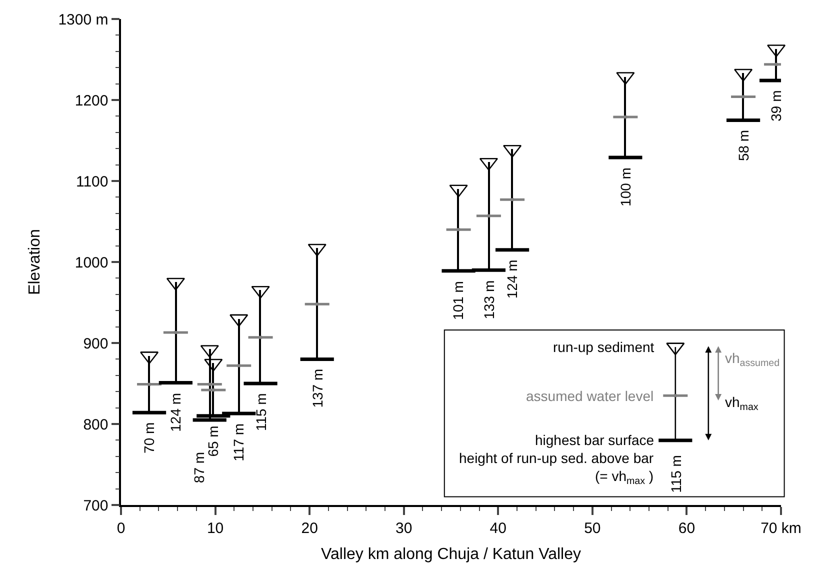  I want to click on y-tick-label: 800, so click(95, 425).